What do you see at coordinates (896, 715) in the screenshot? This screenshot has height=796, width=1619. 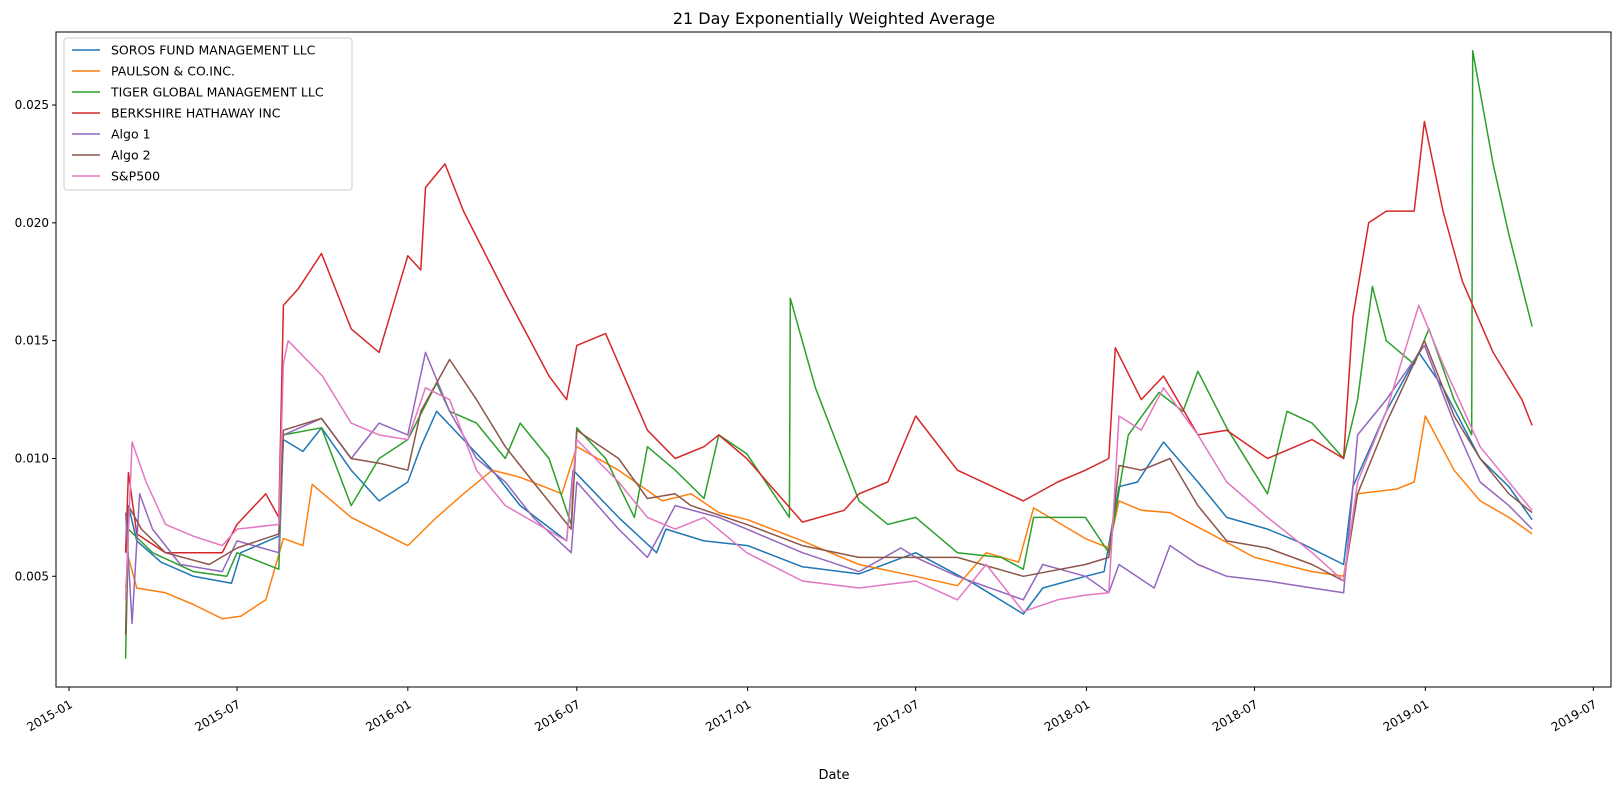 I see `x-tick-label: 2017-07` at bounding box center [896, 715].